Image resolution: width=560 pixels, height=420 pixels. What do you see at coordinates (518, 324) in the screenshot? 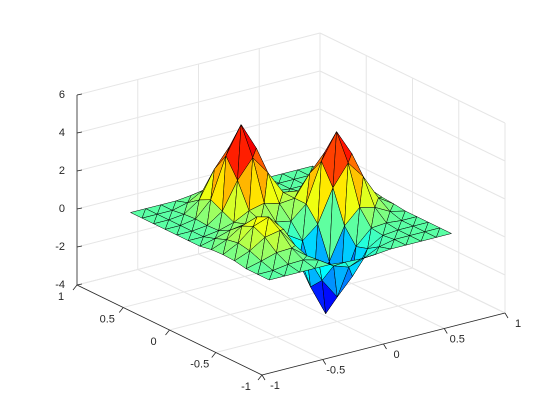
I see `x-tick-label: 1` at bounding box center [518, 324].